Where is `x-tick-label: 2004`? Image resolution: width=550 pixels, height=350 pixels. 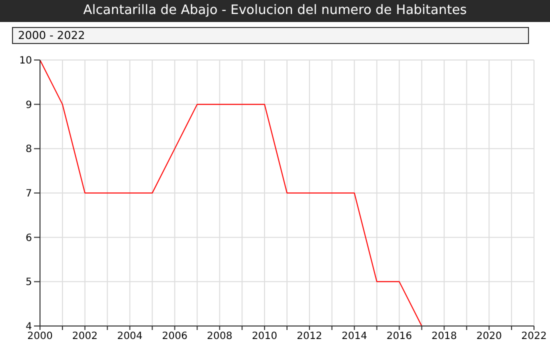 x-tick-label: 2004 is located at coordinates (130, 336).